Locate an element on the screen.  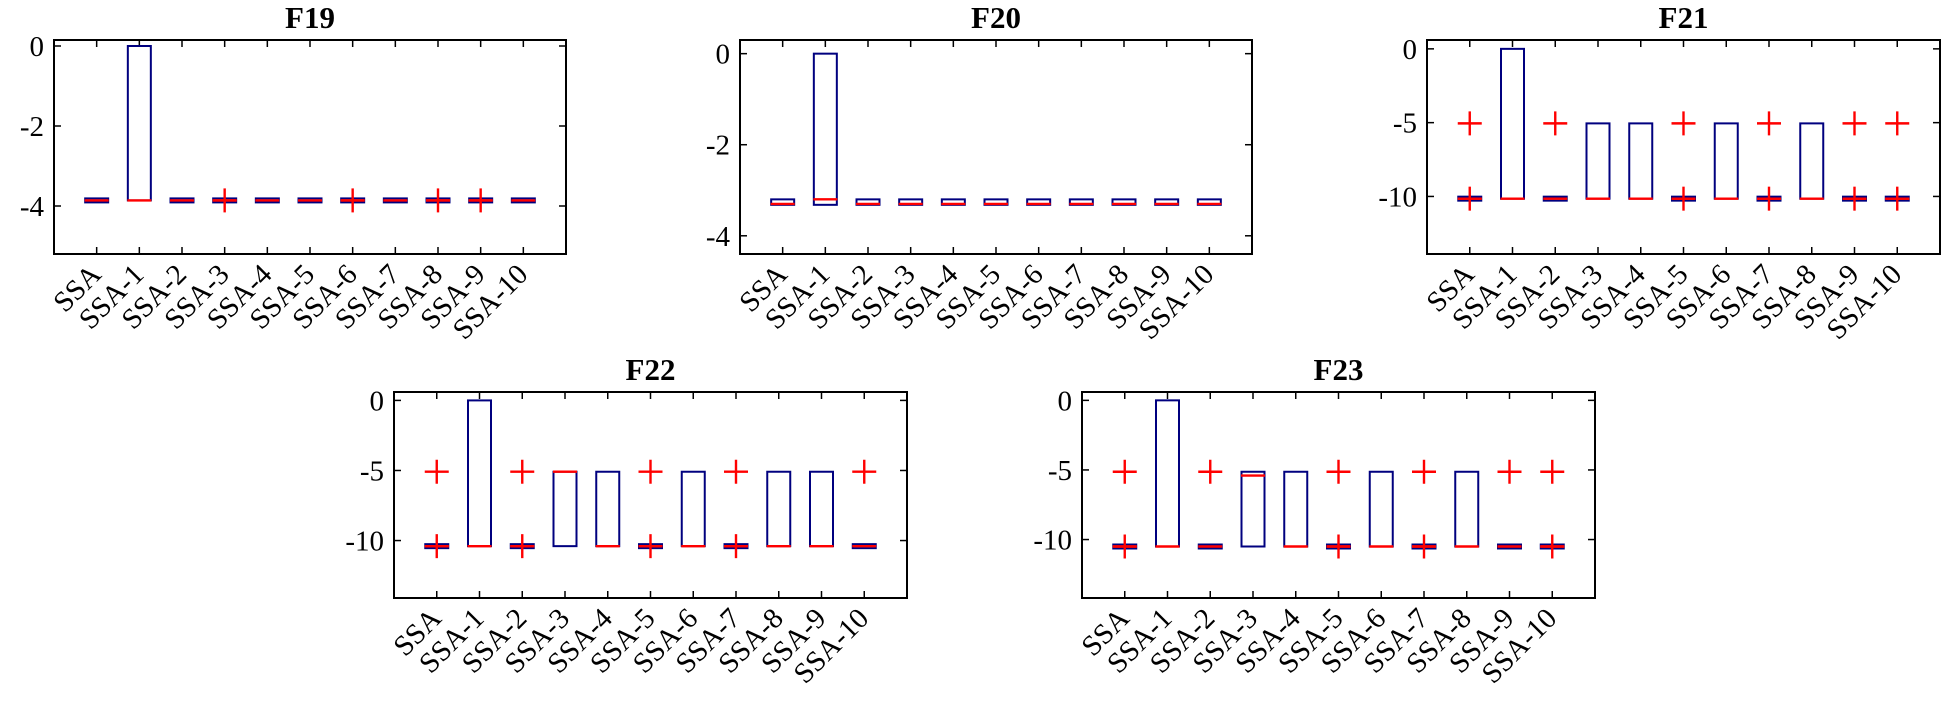
panel-title: F20 is located at coordinates (996, 17).